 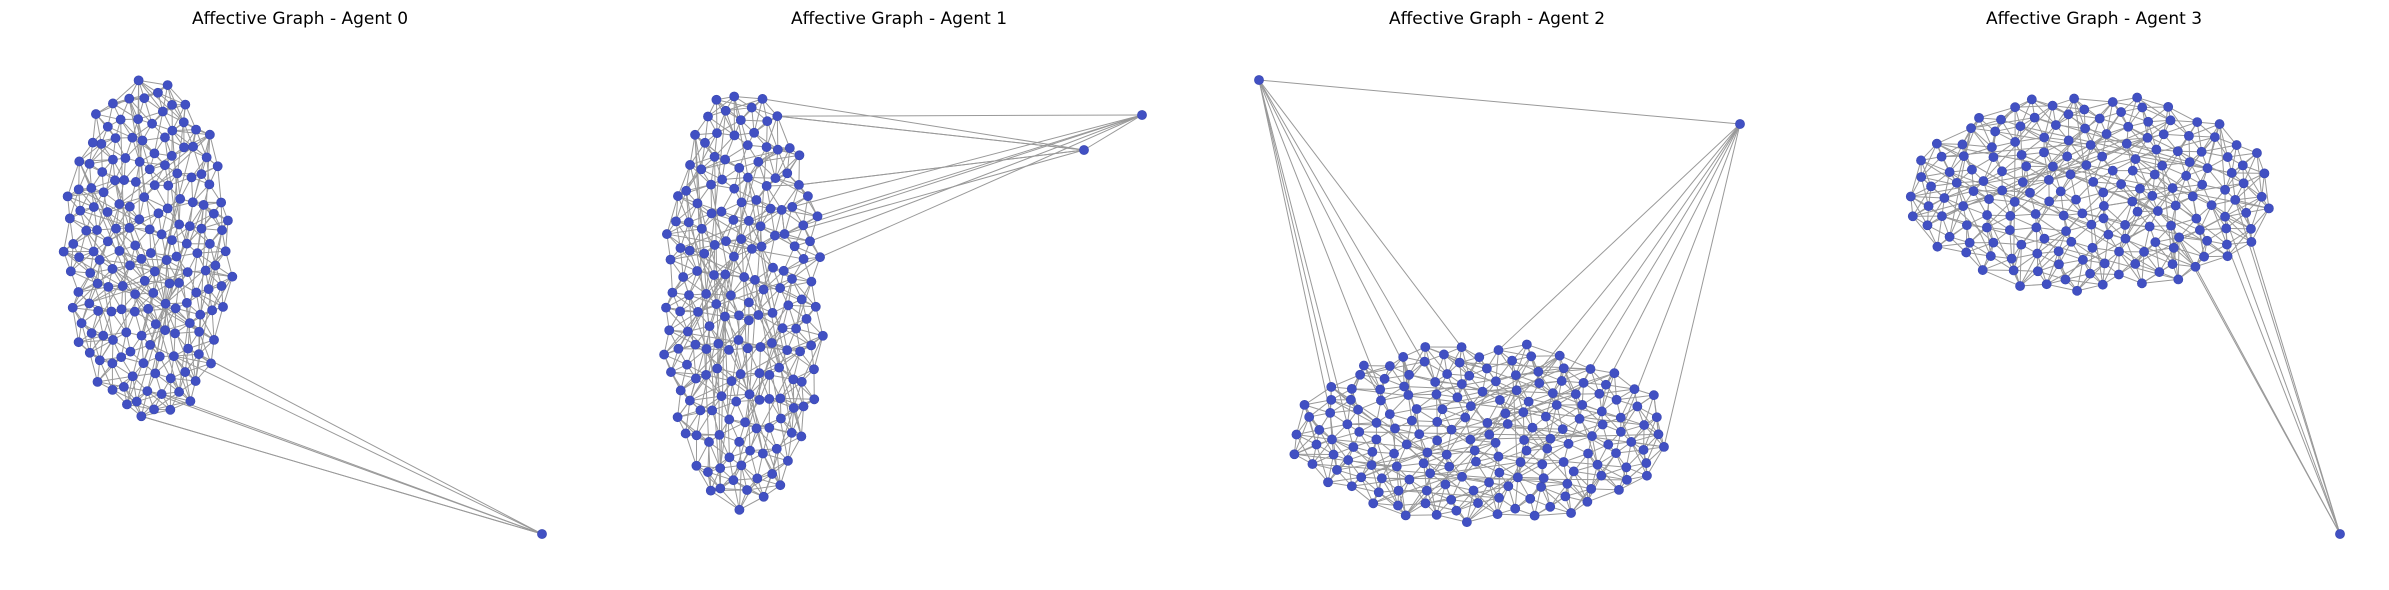 I want to click on panel-title: Affective Graph - Agent 2, so click(x=1497, y=19).